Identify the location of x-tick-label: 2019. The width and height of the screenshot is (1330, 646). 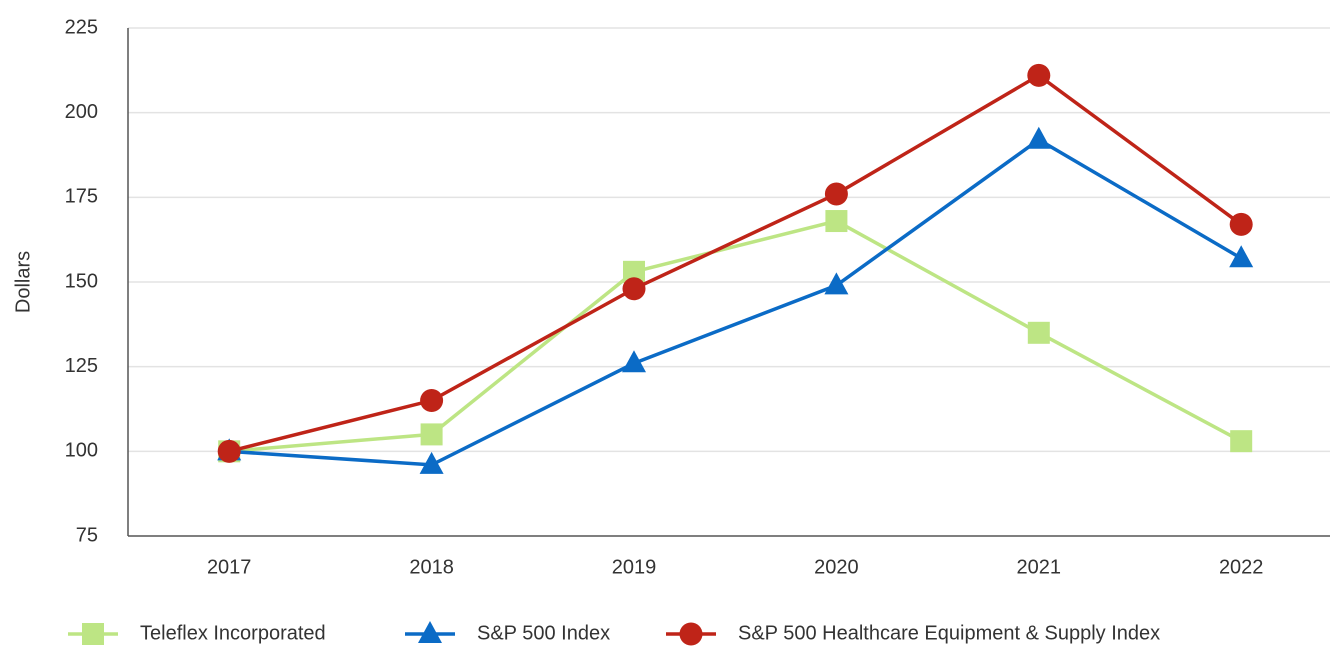
(634, 567).